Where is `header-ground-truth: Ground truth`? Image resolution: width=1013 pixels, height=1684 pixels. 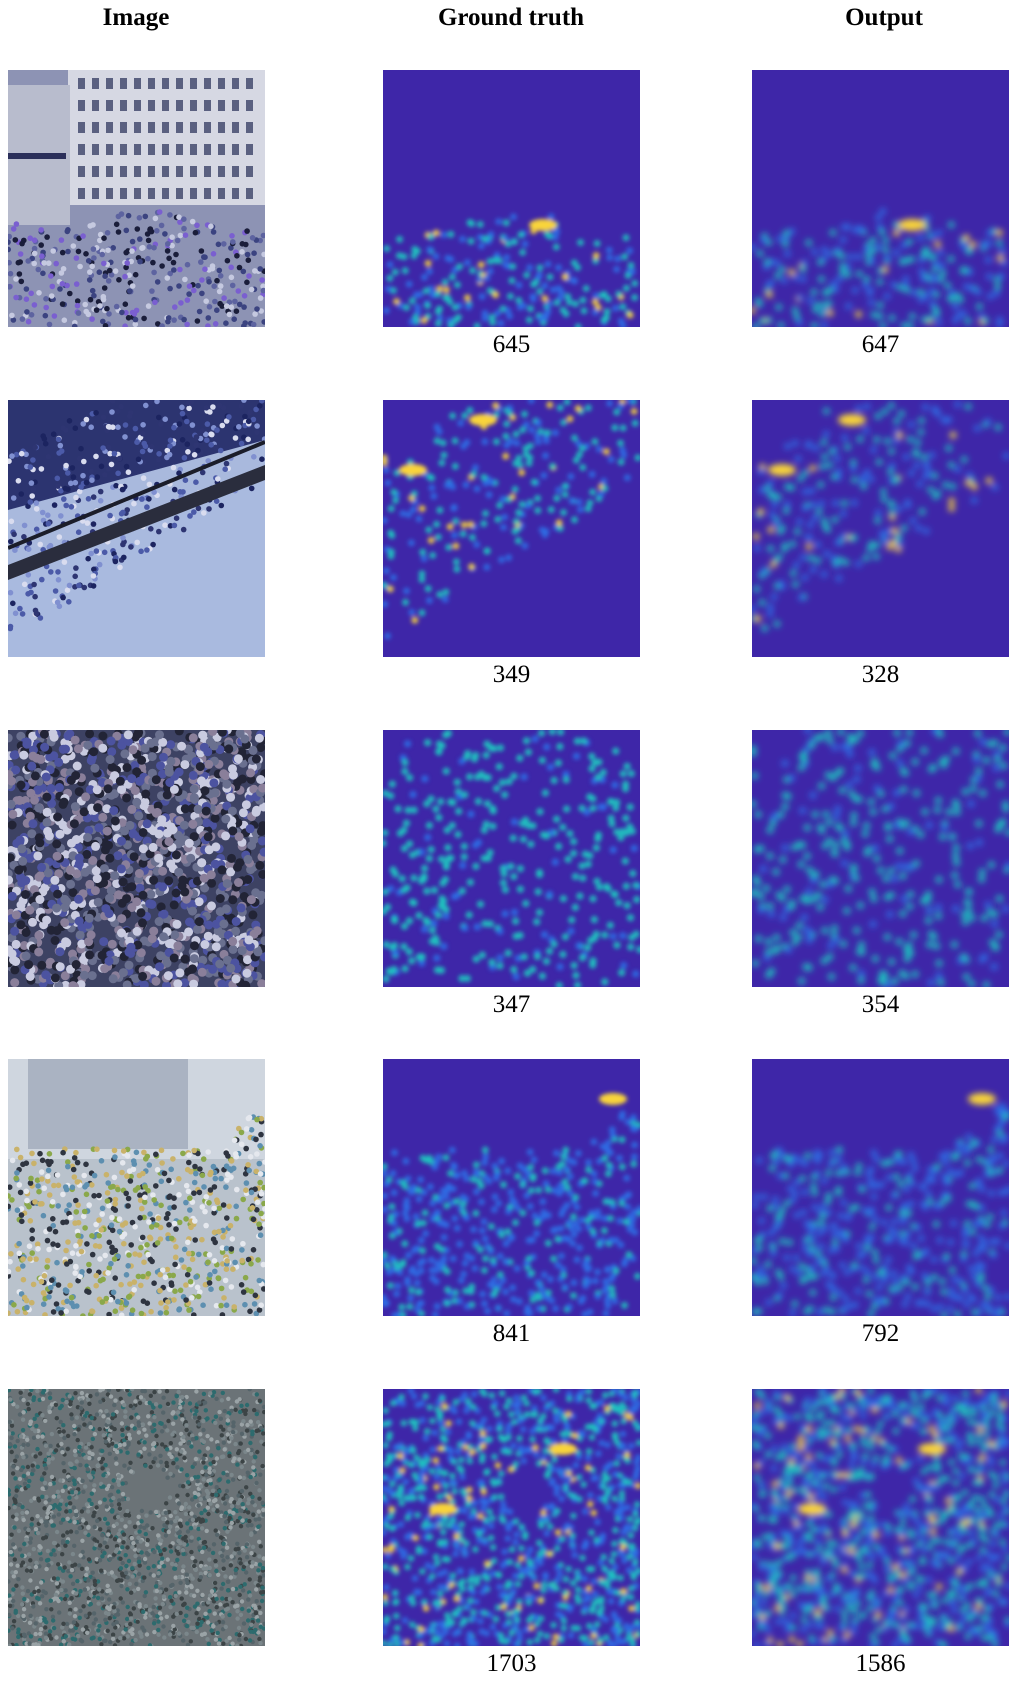
header-ground-truth: Ground truth is located at coordinates (511, 18).